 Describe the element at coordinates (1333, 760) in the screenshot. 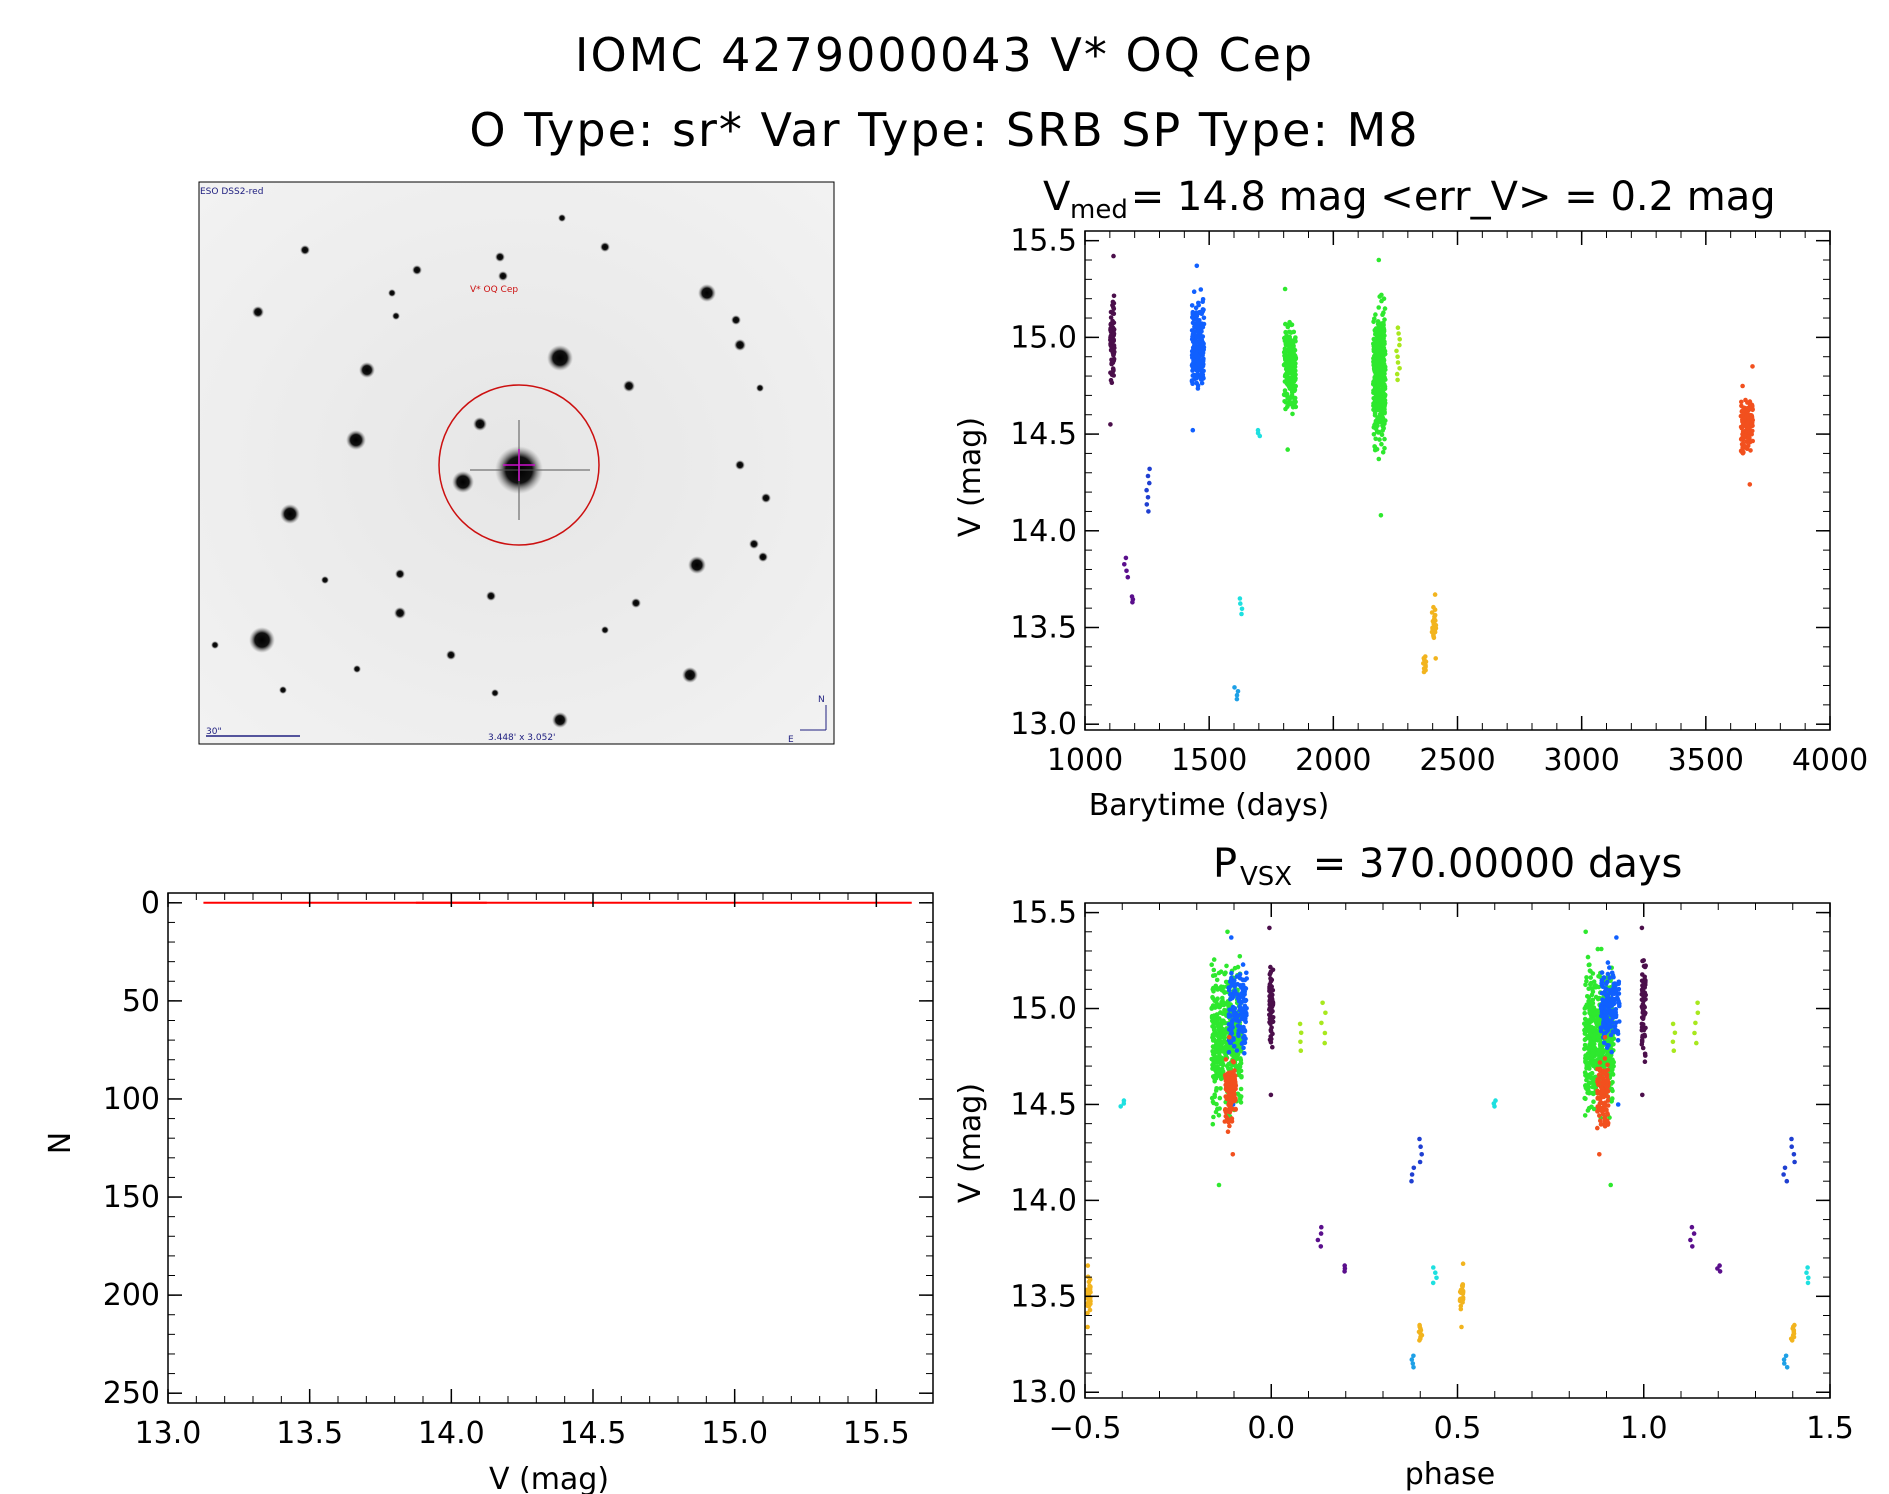

I see `lightcurve-xtick-label: 2000` at that location.